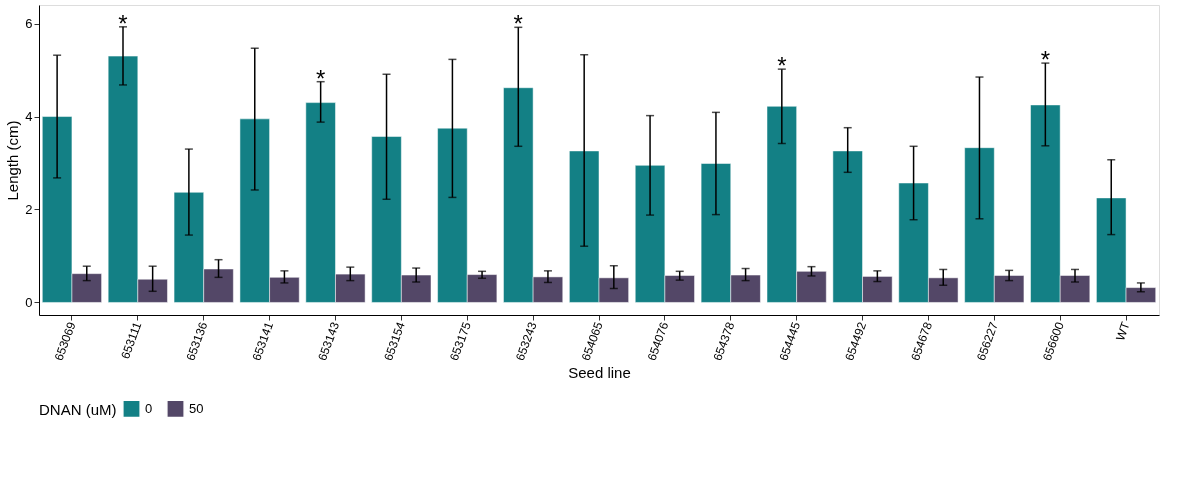 This screenshot has height=477, width=1204. What do you see at coordinates (1053, 341) in the screenshot?
I see `x-tick-label: 656600` at bounding box center [1053, 341].